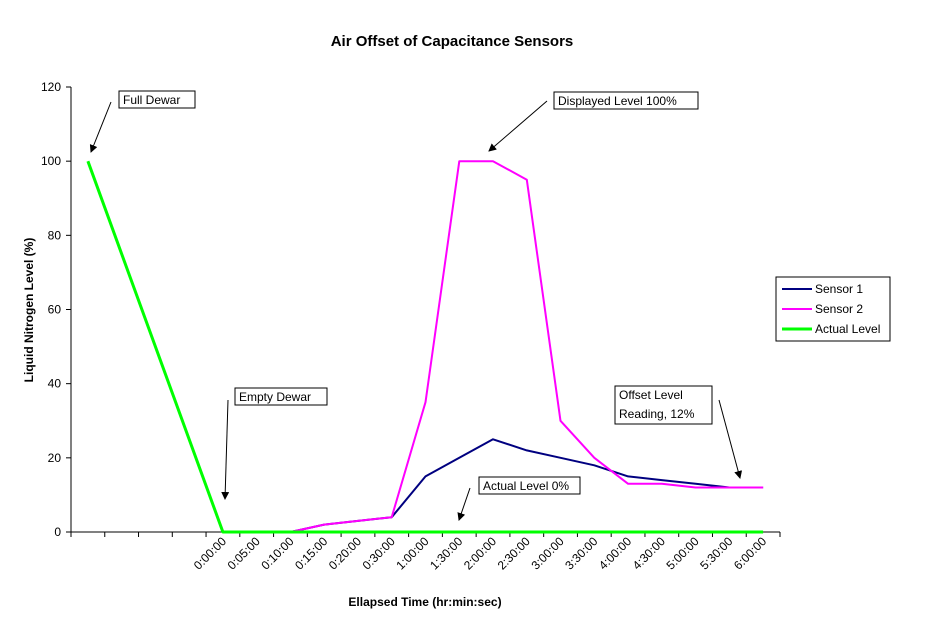 The height and width of the screenshot is (642, 937). I want to click on annotation-text: Reading, 12%, so click(657, 414).